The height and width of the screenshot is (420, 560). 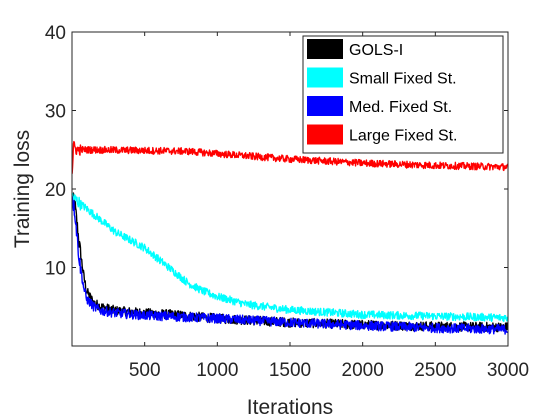 What do you see at coordinates (400, 107) in the screenshot?
I see `legend-label: Med. Fixed St.` at bounding box center [400, 107].